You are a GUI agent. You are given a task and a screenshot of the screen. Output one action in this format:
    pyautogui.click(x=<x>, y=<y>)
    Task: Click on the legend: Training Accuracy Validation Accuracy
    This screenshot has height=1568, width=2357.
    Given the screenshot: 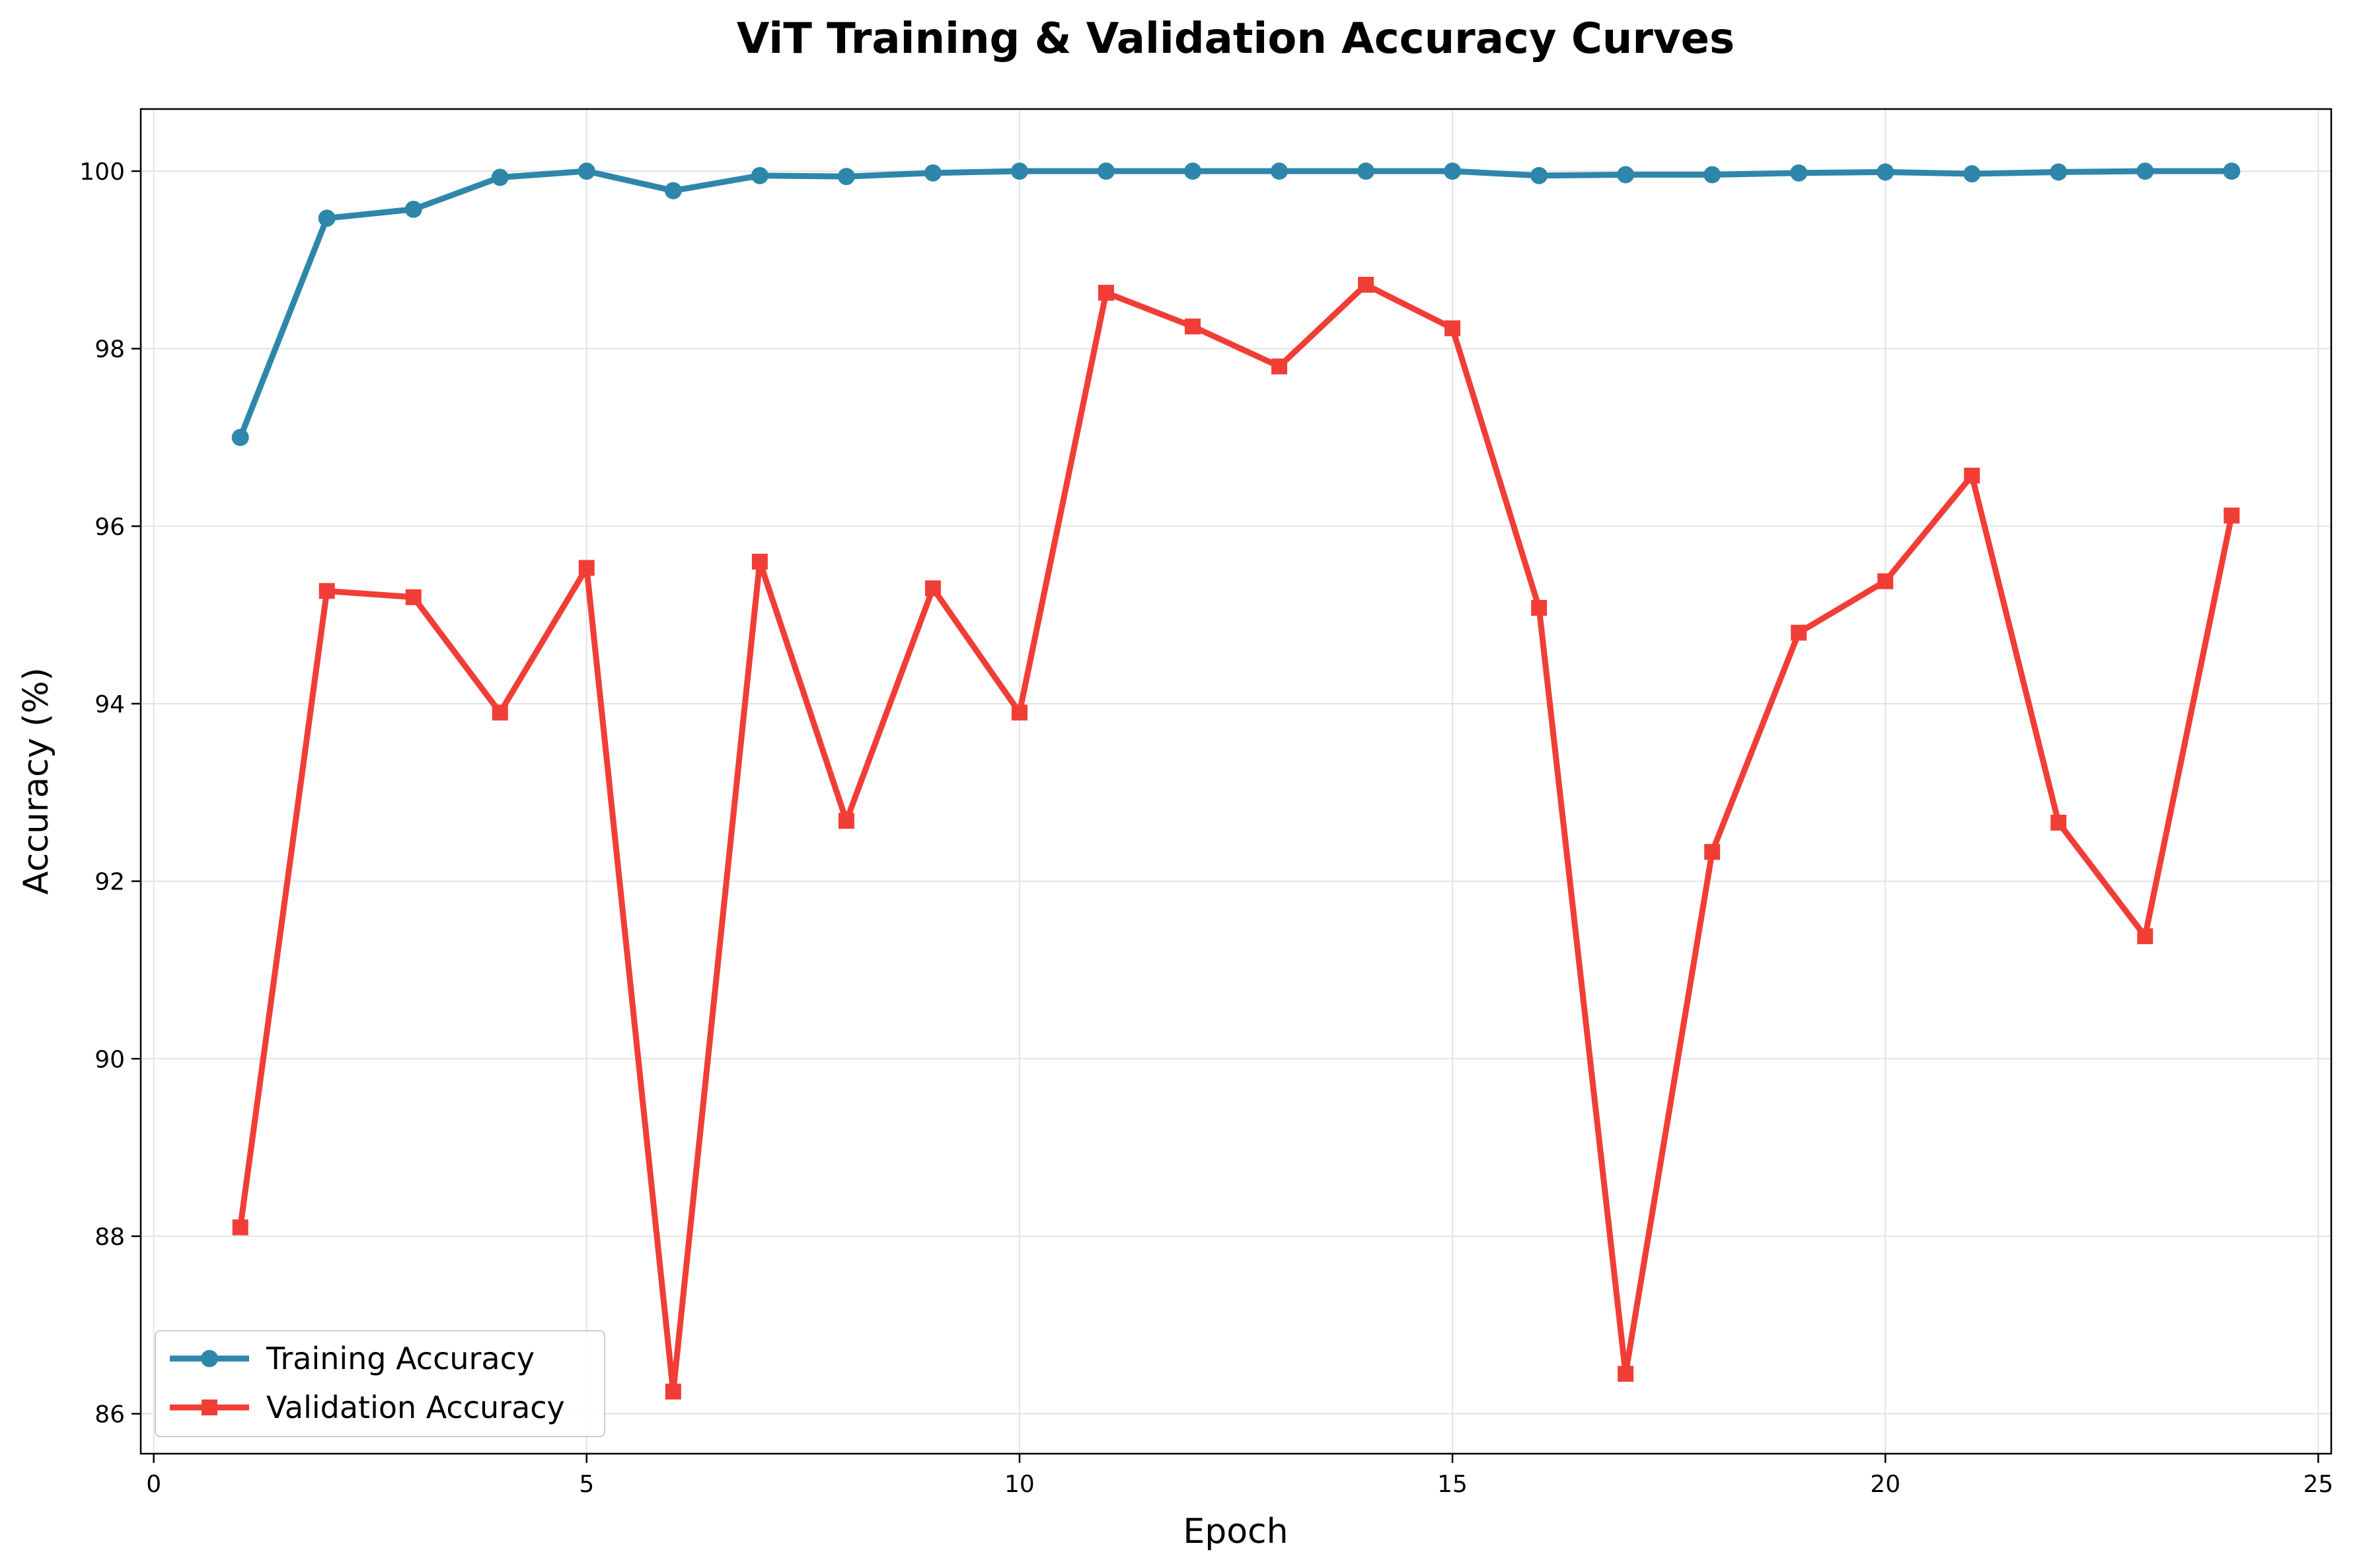 What is the action you would take?
    pyautogui.click(x=380, y=1384)
    